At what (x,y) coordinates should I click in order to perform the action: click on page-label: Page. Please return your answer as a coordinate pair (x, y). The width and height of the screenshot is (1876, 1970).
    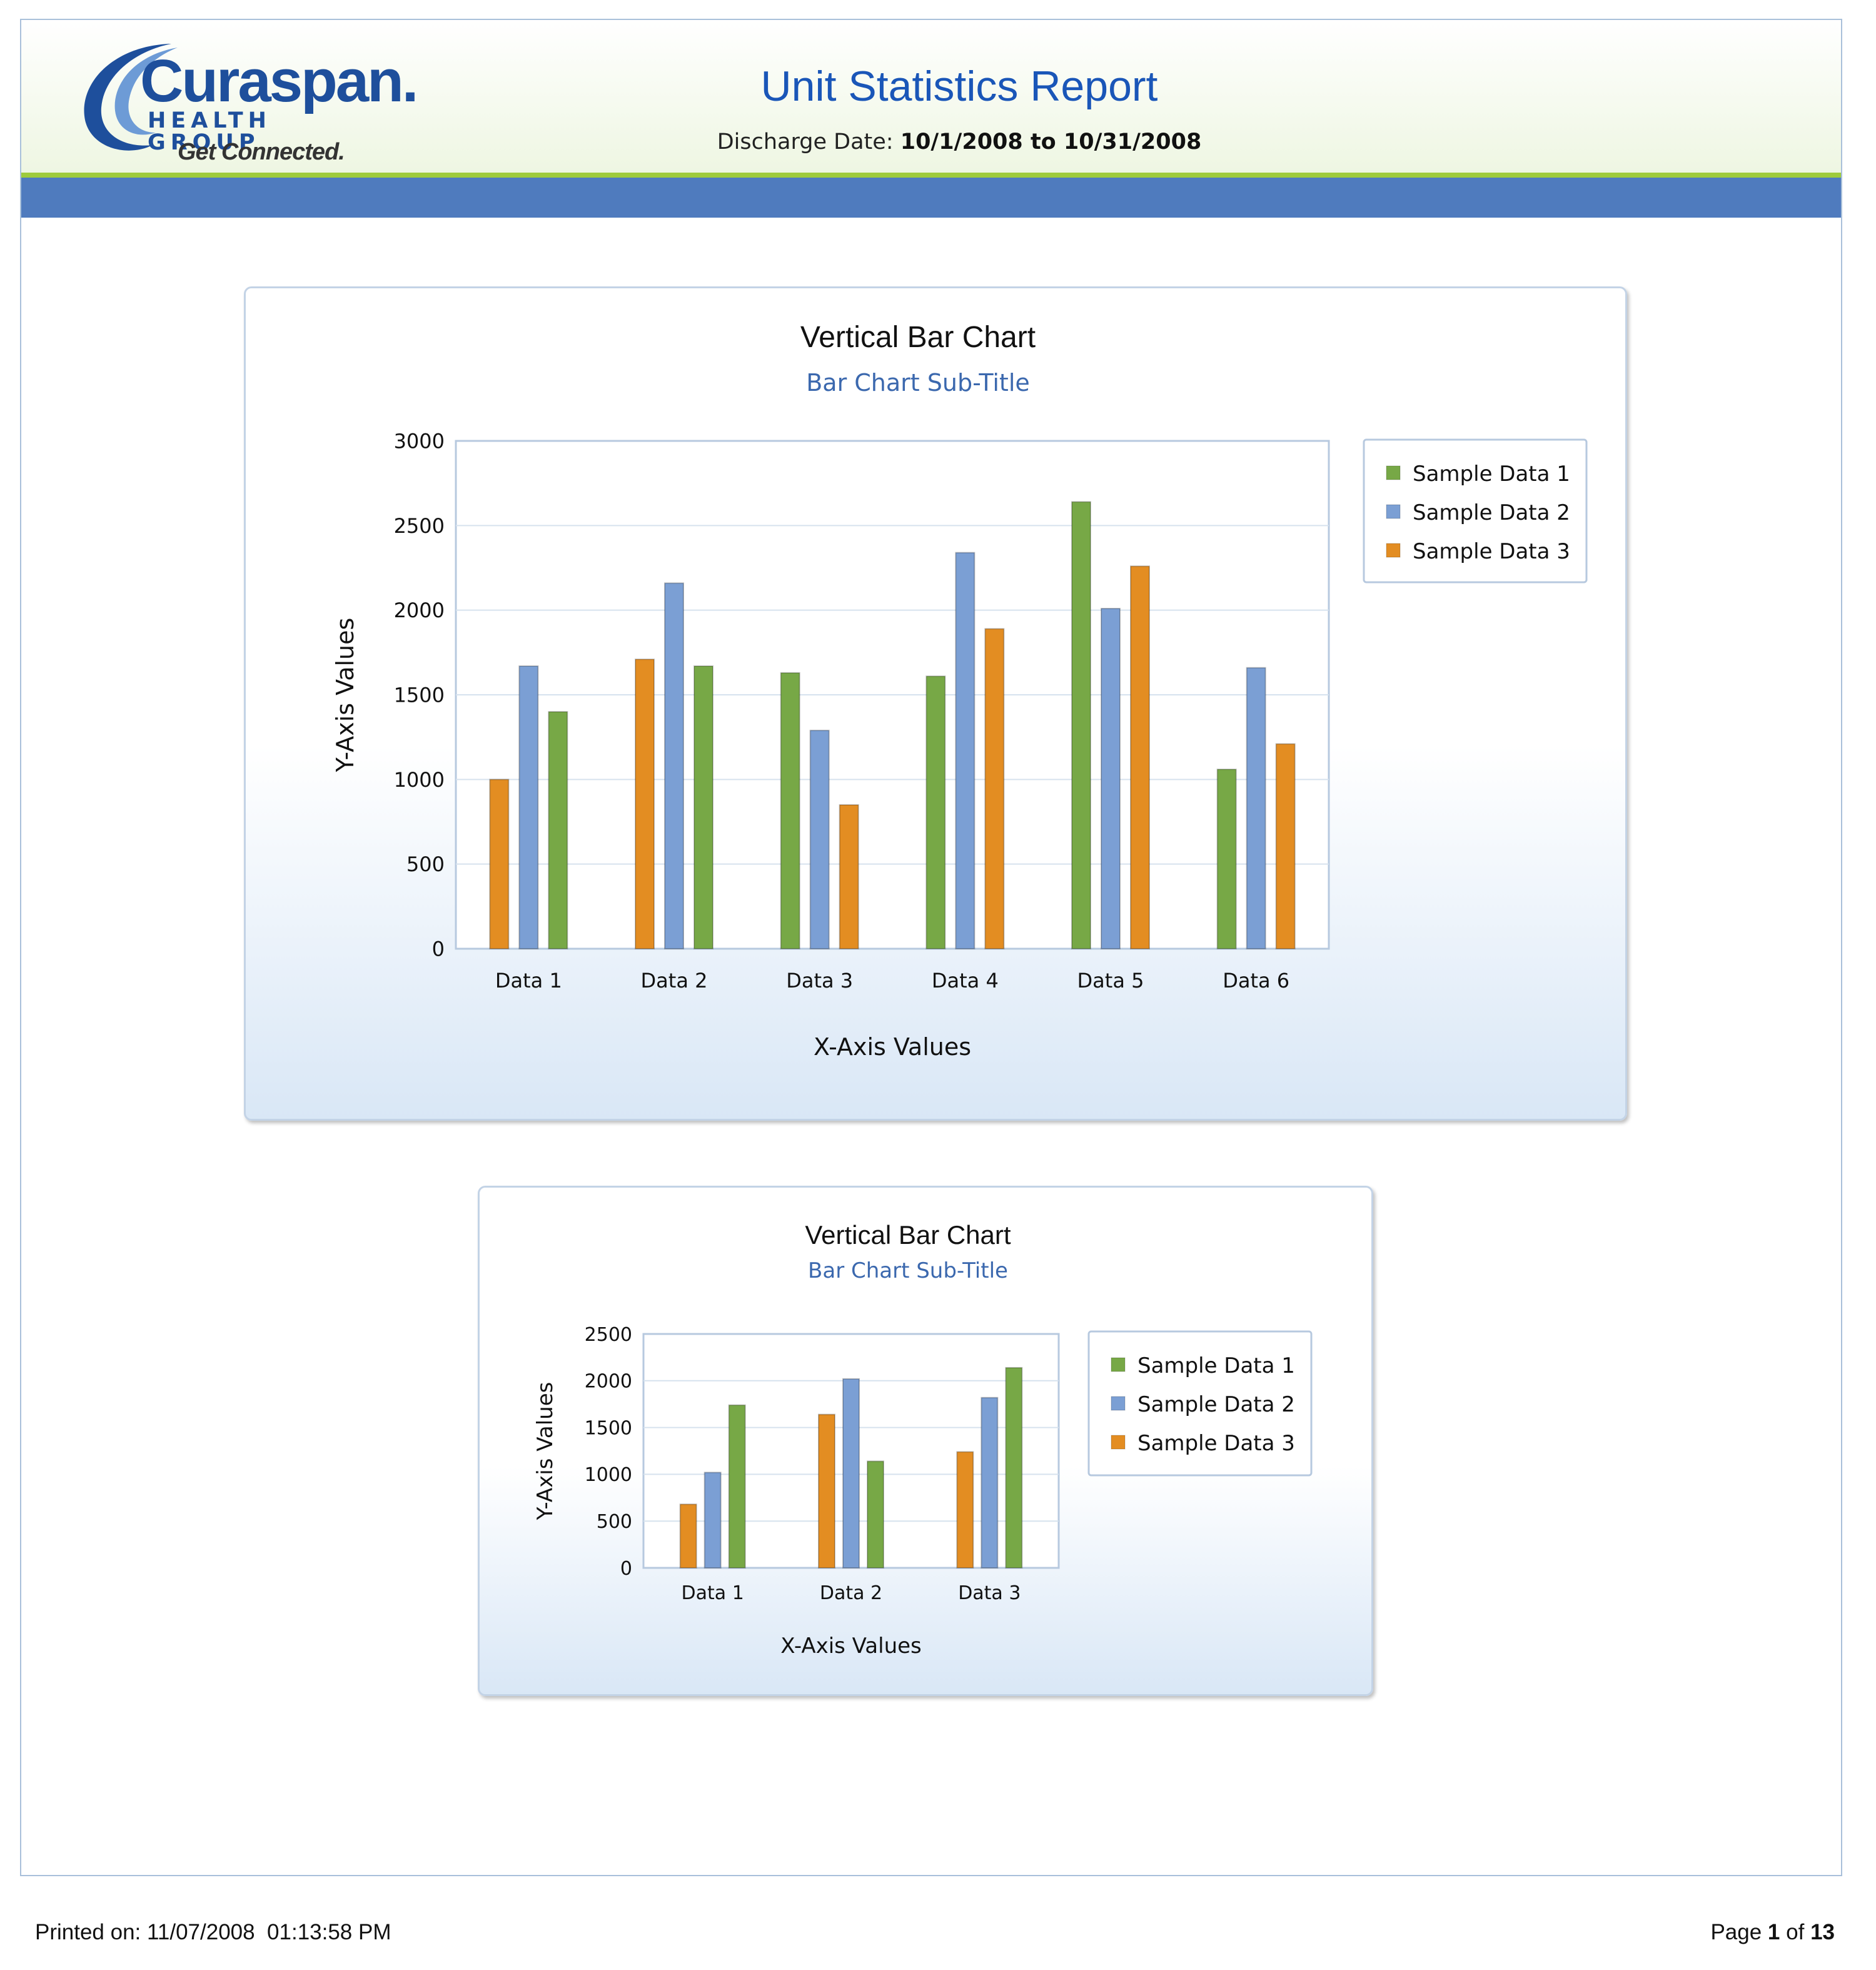
    Looking at the image, I should click on (1736, 1932).